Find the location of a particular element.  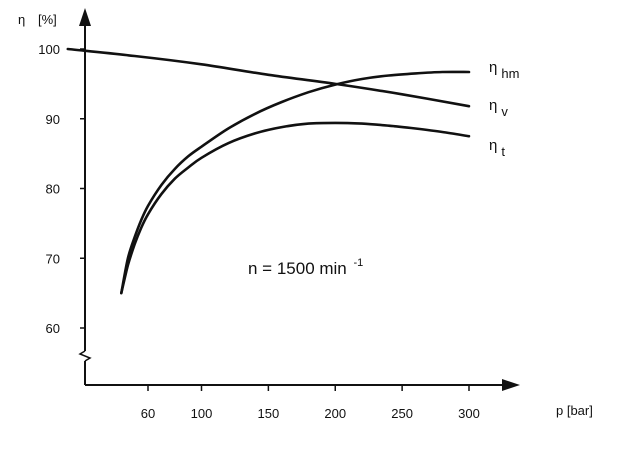

x-tick-label-150: 150 is located at coordinates (269, 413).